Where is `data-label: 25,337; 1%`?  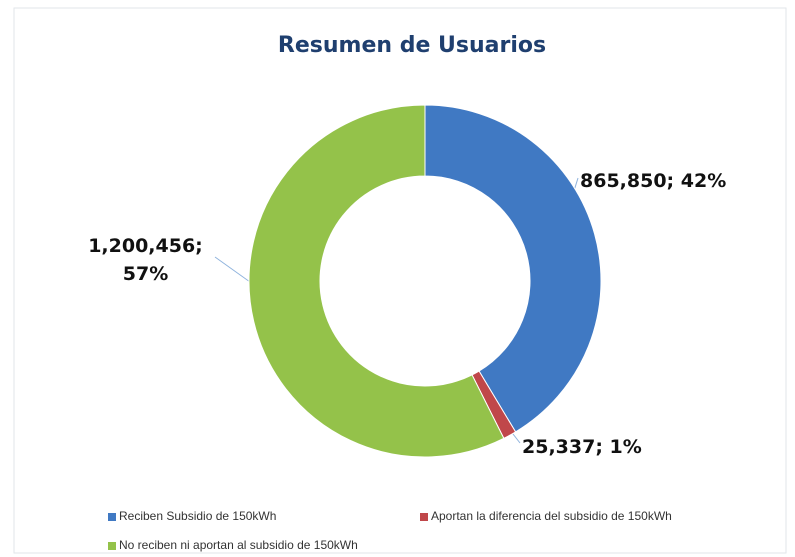 data-label: 25,337; 1% is located at coordinates (582, 447).